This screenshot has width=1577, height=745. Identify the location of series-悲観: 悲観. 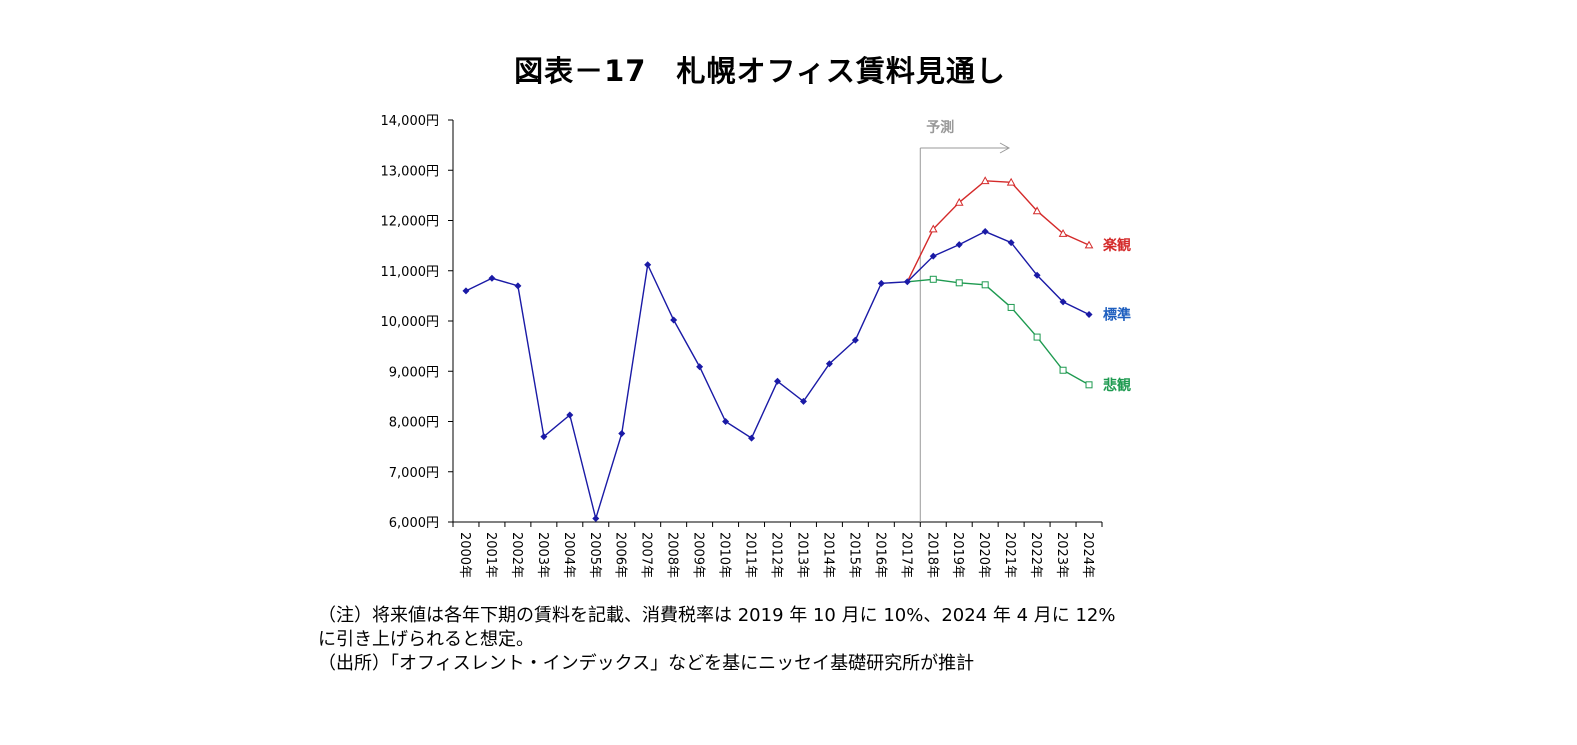
(1019, 334).